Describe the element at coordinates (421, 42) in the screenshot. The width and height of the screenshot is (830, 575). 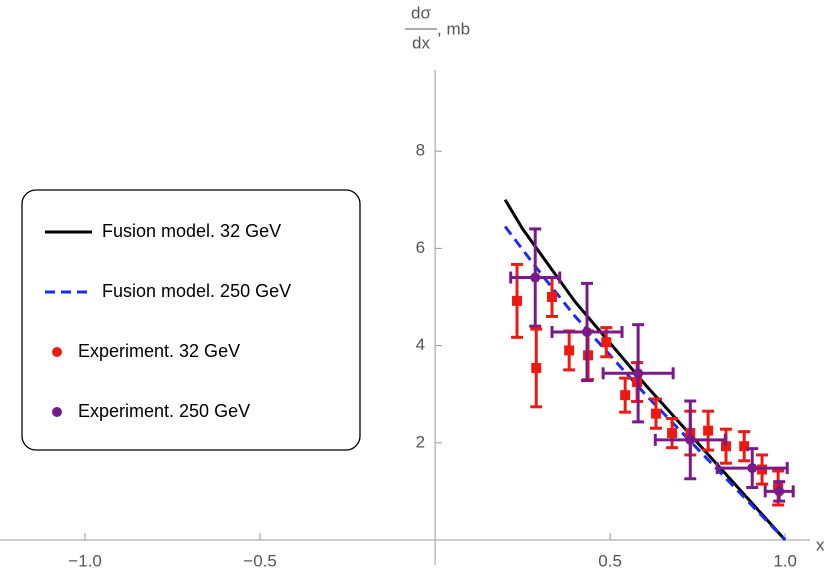
I see `y-label-denominator: dx` at that location.